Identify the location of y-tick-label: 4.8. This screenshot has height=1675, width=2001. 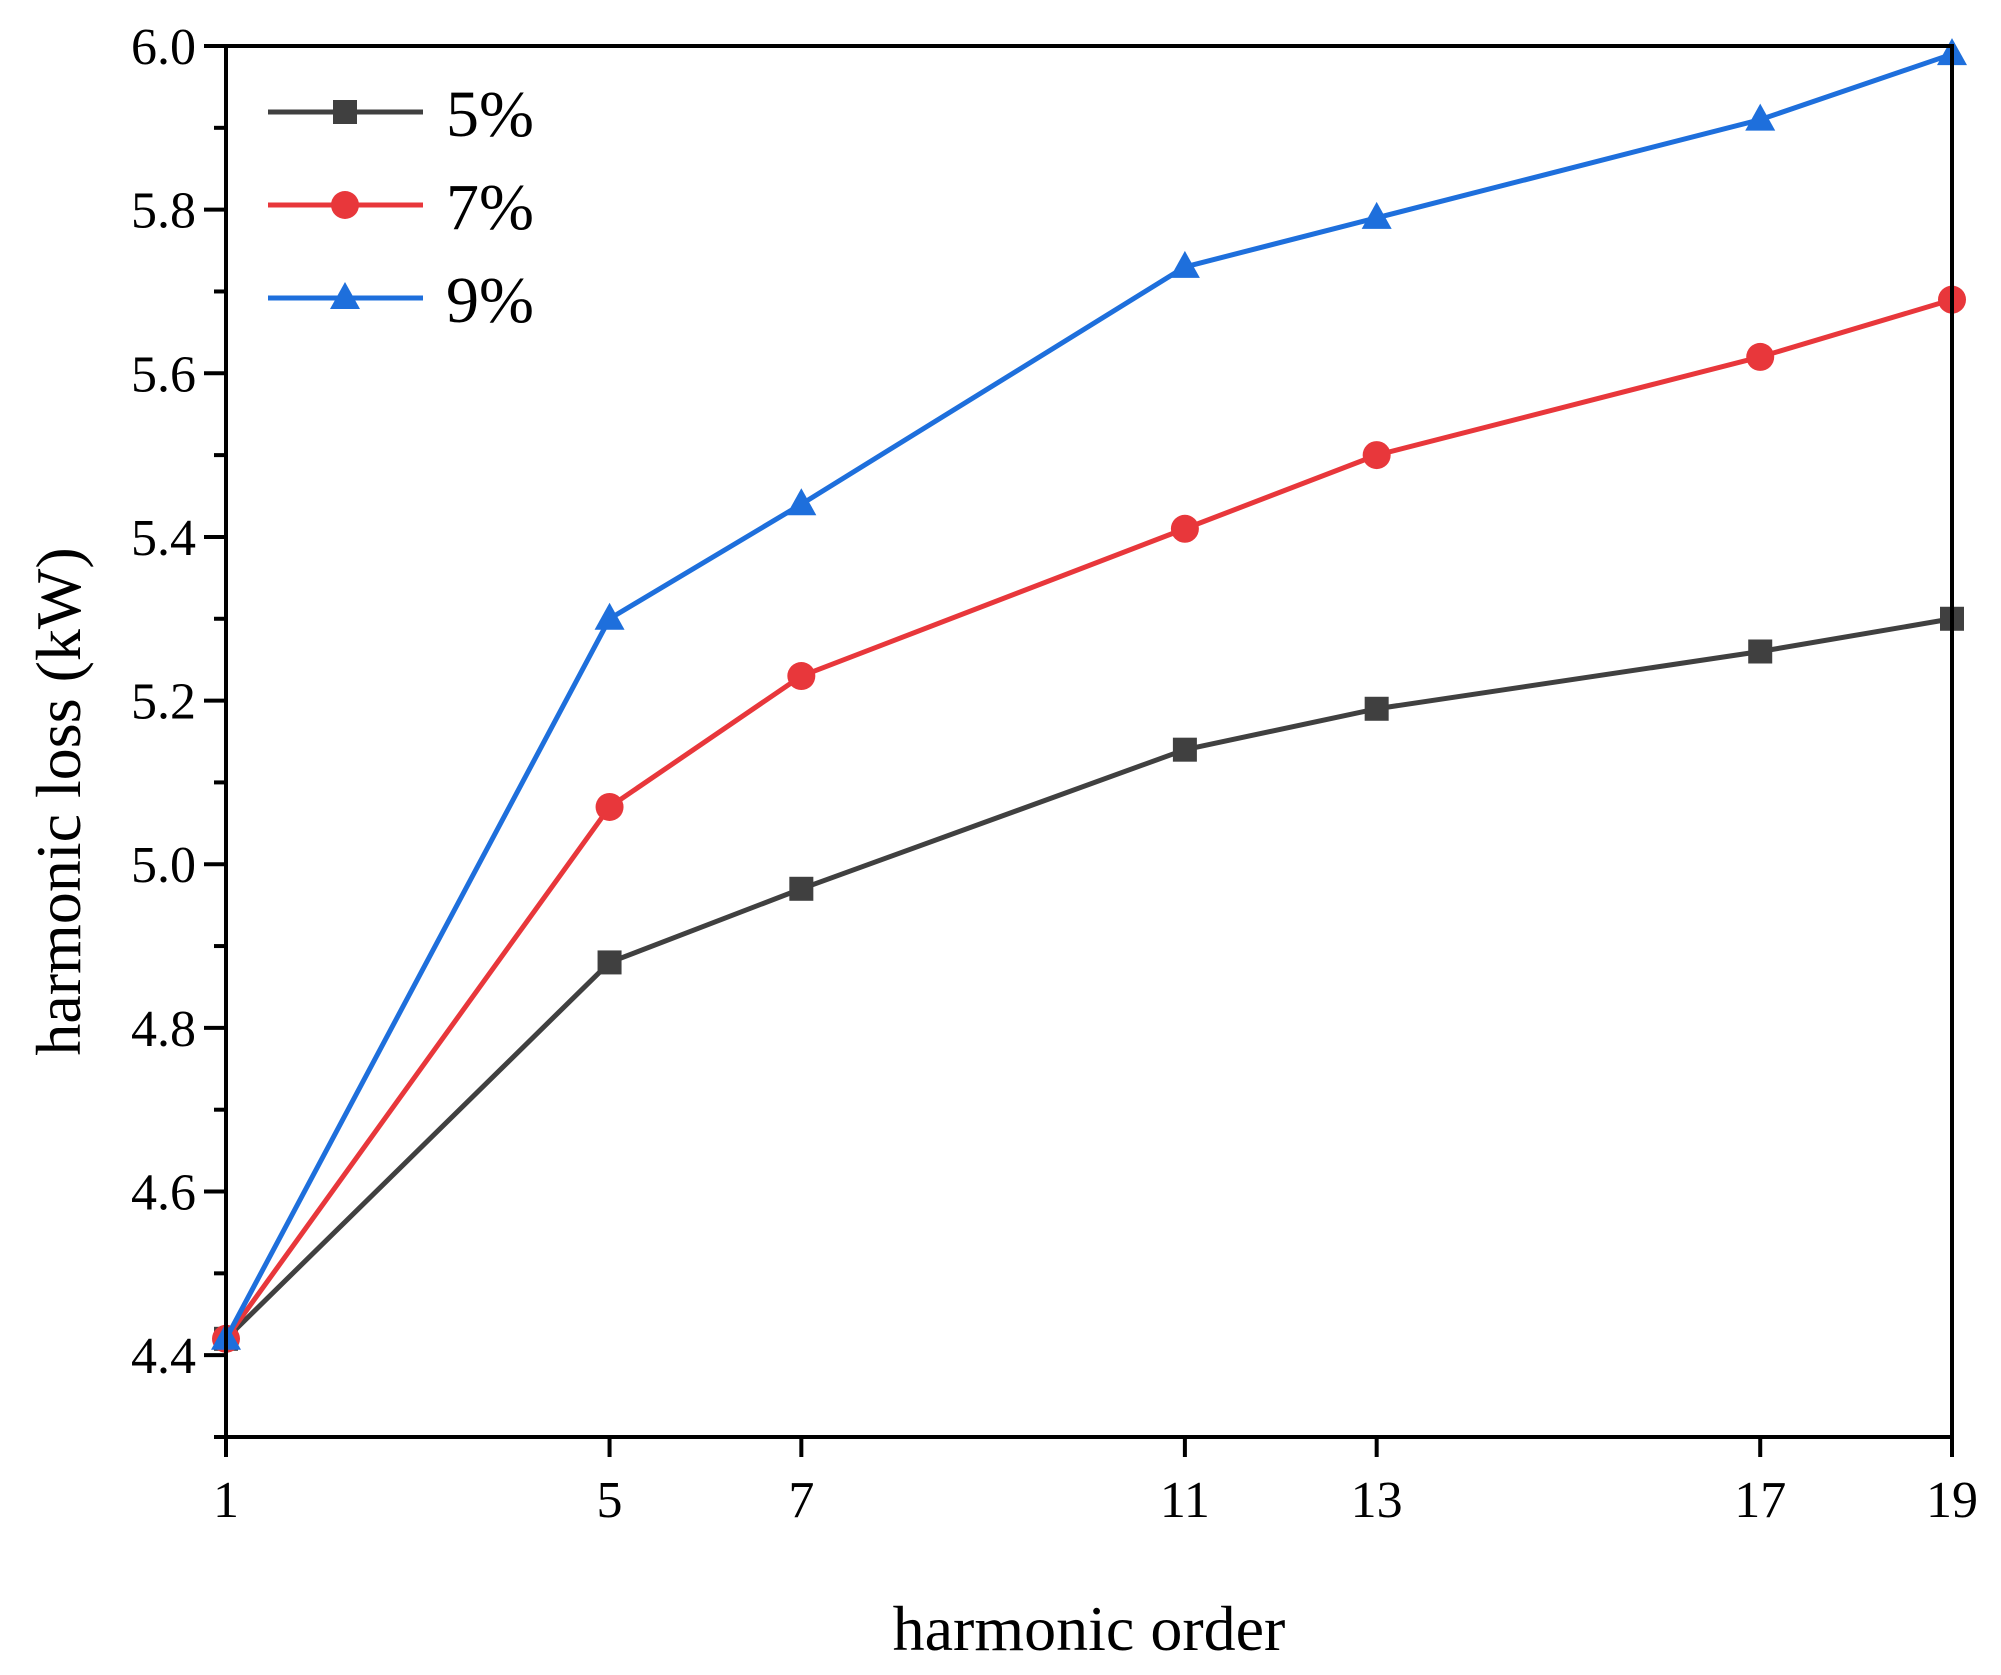
(163, 1029).